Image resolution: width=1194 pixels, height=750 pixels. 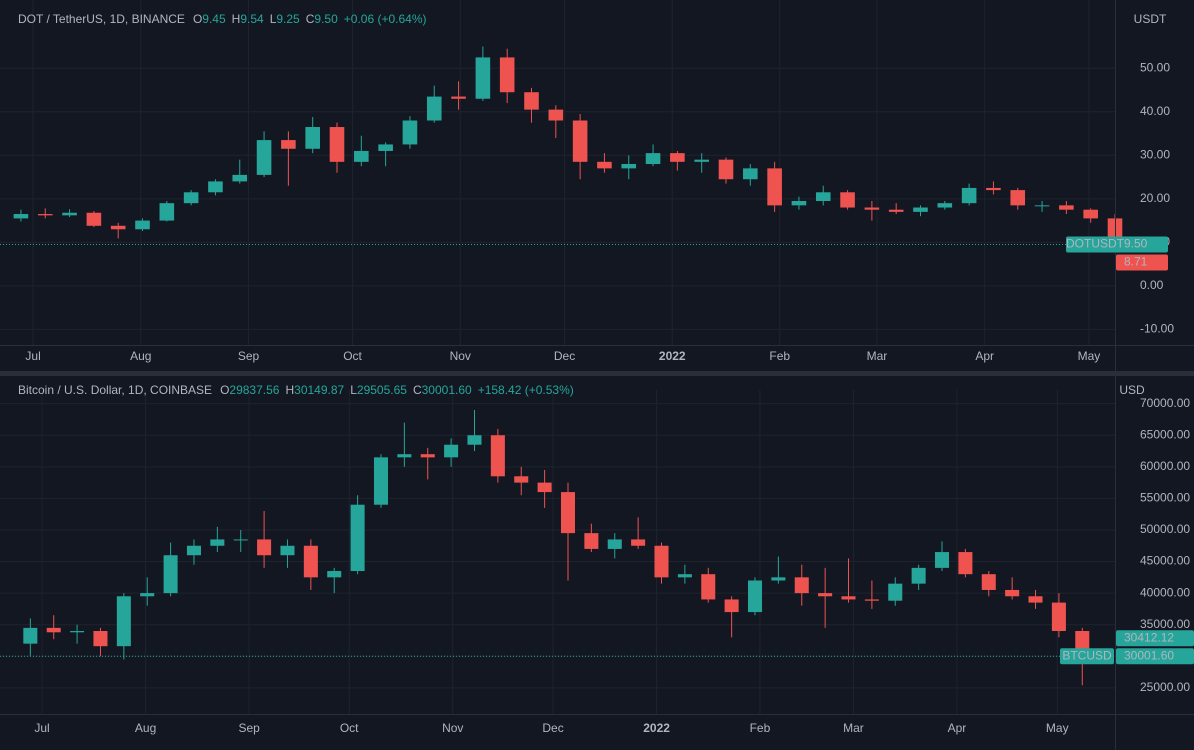 I want to click on ohlc-value: 9.50, so click(x=326, y=19).